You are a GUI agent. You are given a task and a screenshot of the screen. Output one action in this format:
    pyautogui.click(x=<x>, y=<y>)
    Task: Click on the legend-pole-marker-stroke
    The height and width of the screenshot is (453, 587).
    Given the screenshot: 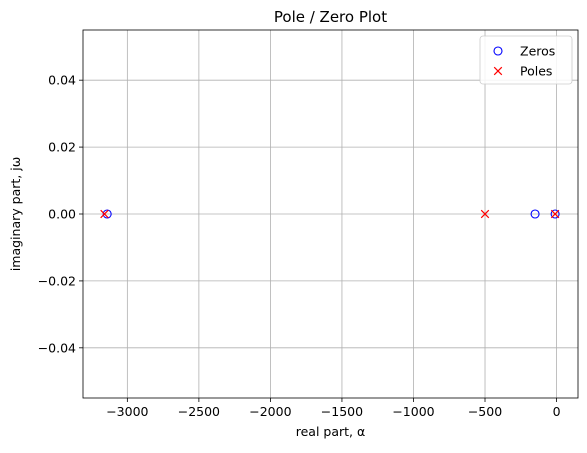 What is the action you would take?
    pyautogui.click(x=498, y=71)
    